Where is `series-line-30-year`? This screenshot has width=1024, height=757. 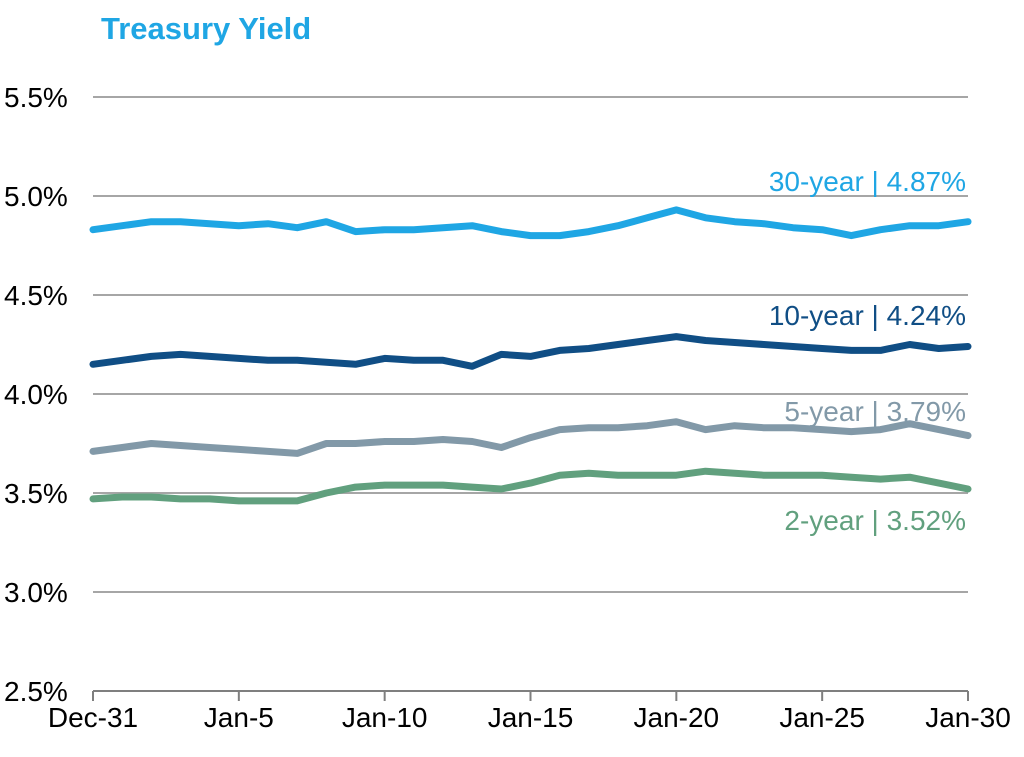
series-line-30-year is located at coordinates (530, 223).